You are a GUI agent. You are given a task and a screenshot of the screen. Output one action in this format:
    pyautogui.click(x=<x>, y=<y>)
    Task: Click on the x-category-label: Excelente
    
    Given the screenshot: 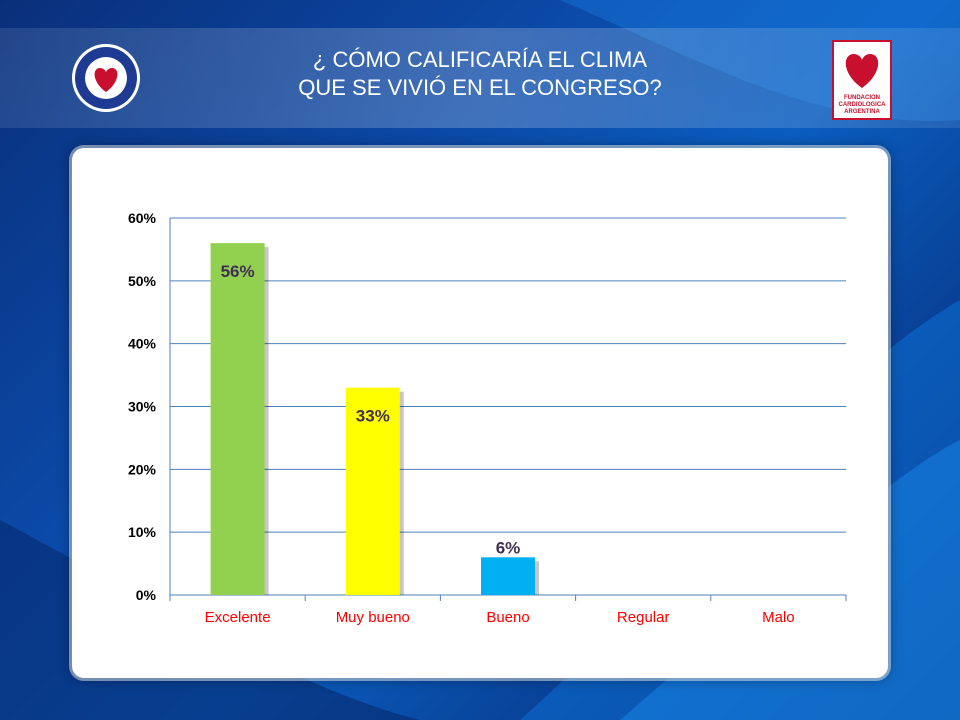 What is the action you would take?
    pyautogui.click(x=238, y=617)
    